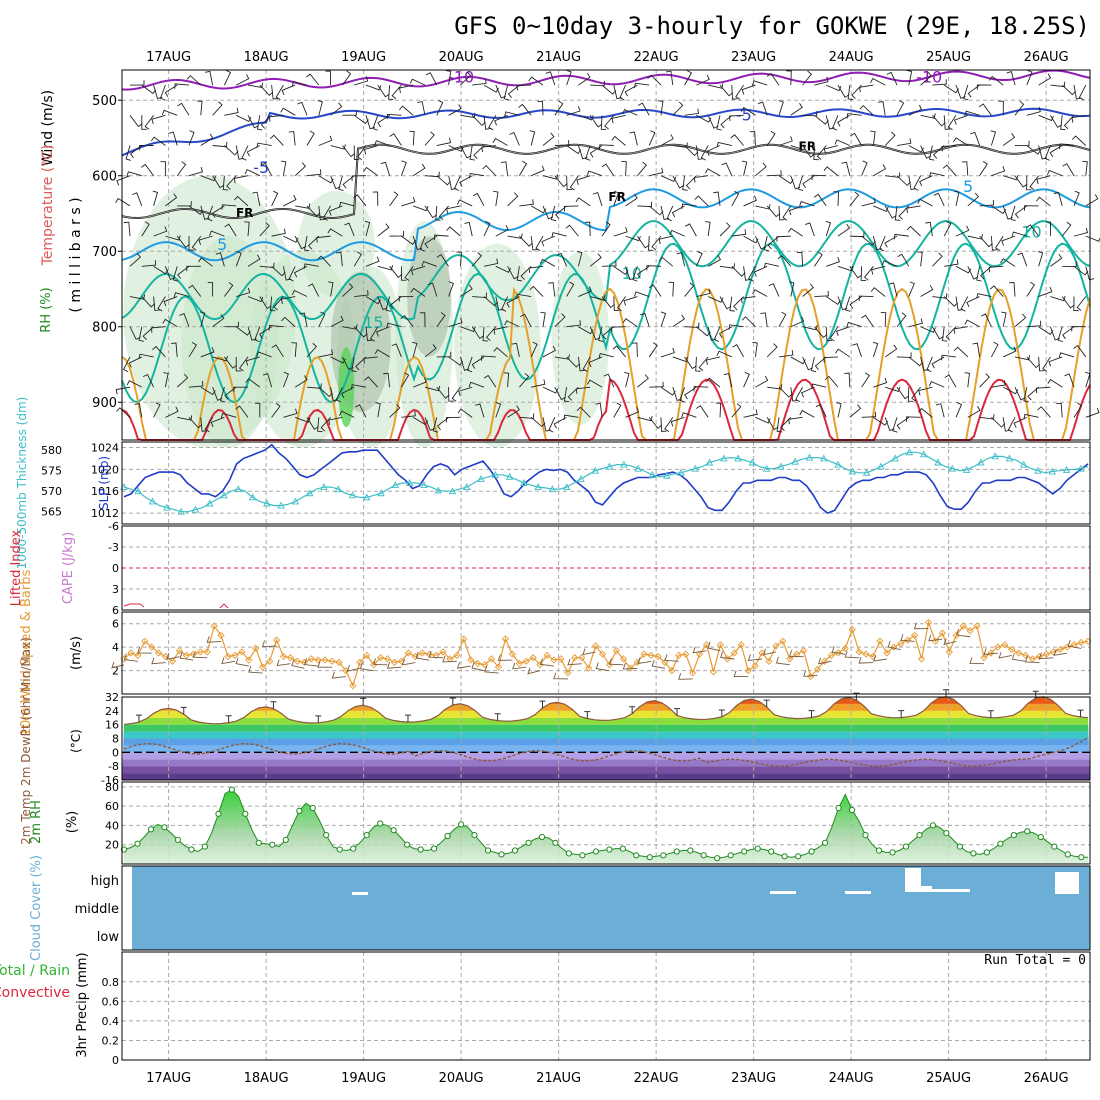 The image size is (1100, 1100). Describe the element at coordinates (115, 647) in the screenshot. I see `wind-tick: 4` at that location.